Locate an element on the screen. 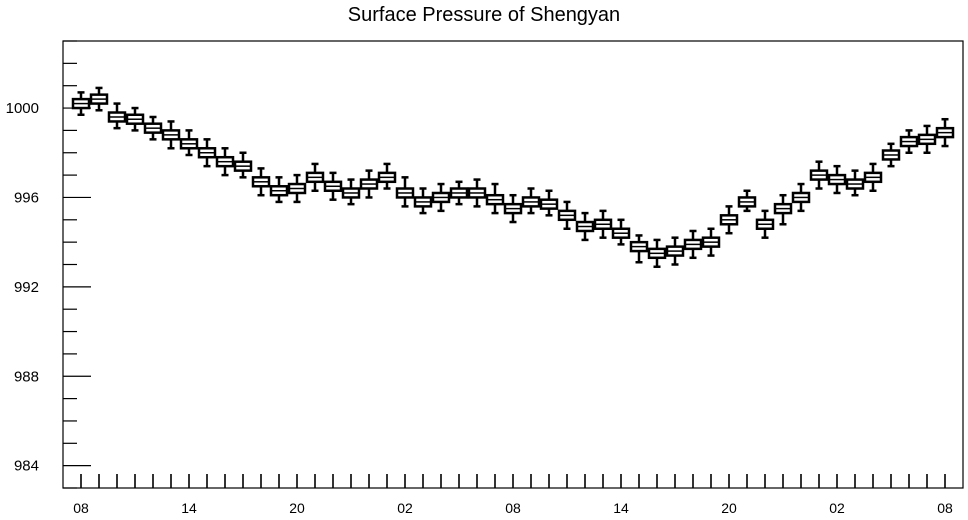 Image resolution: width=968 pixels, height=520 pixels. y-tick-label: 988 is located at coordinates (26, 376).